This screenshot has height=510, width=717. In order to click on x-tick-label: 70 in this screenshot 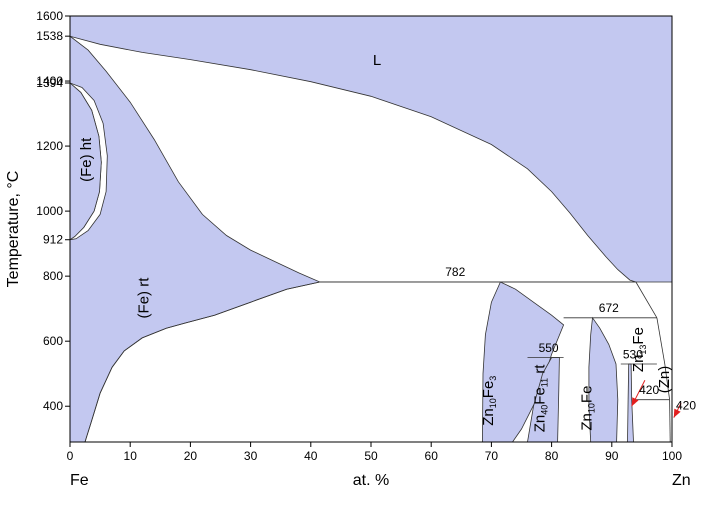, I will do `click(492, 456)`.